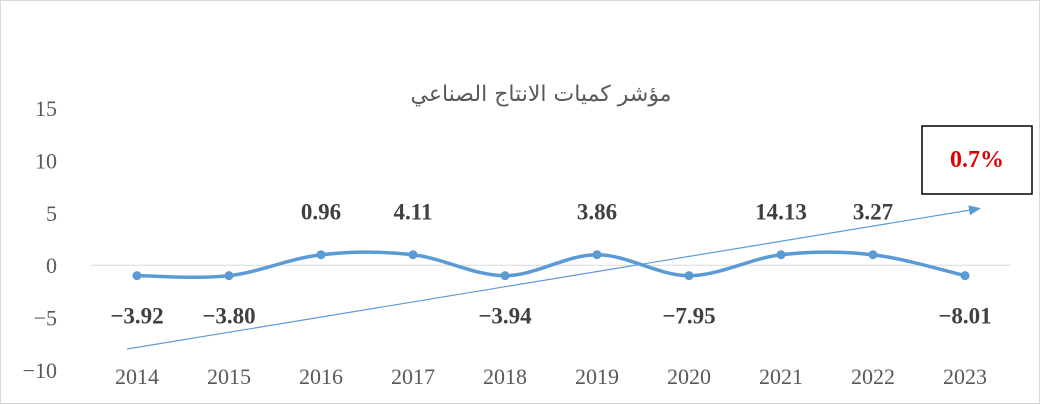 The image size is (1040, 405). What do you see at coordinates (51, 265) in the screenshot?
I see `y-tick-label: 0` at bounding box center [51, 265].